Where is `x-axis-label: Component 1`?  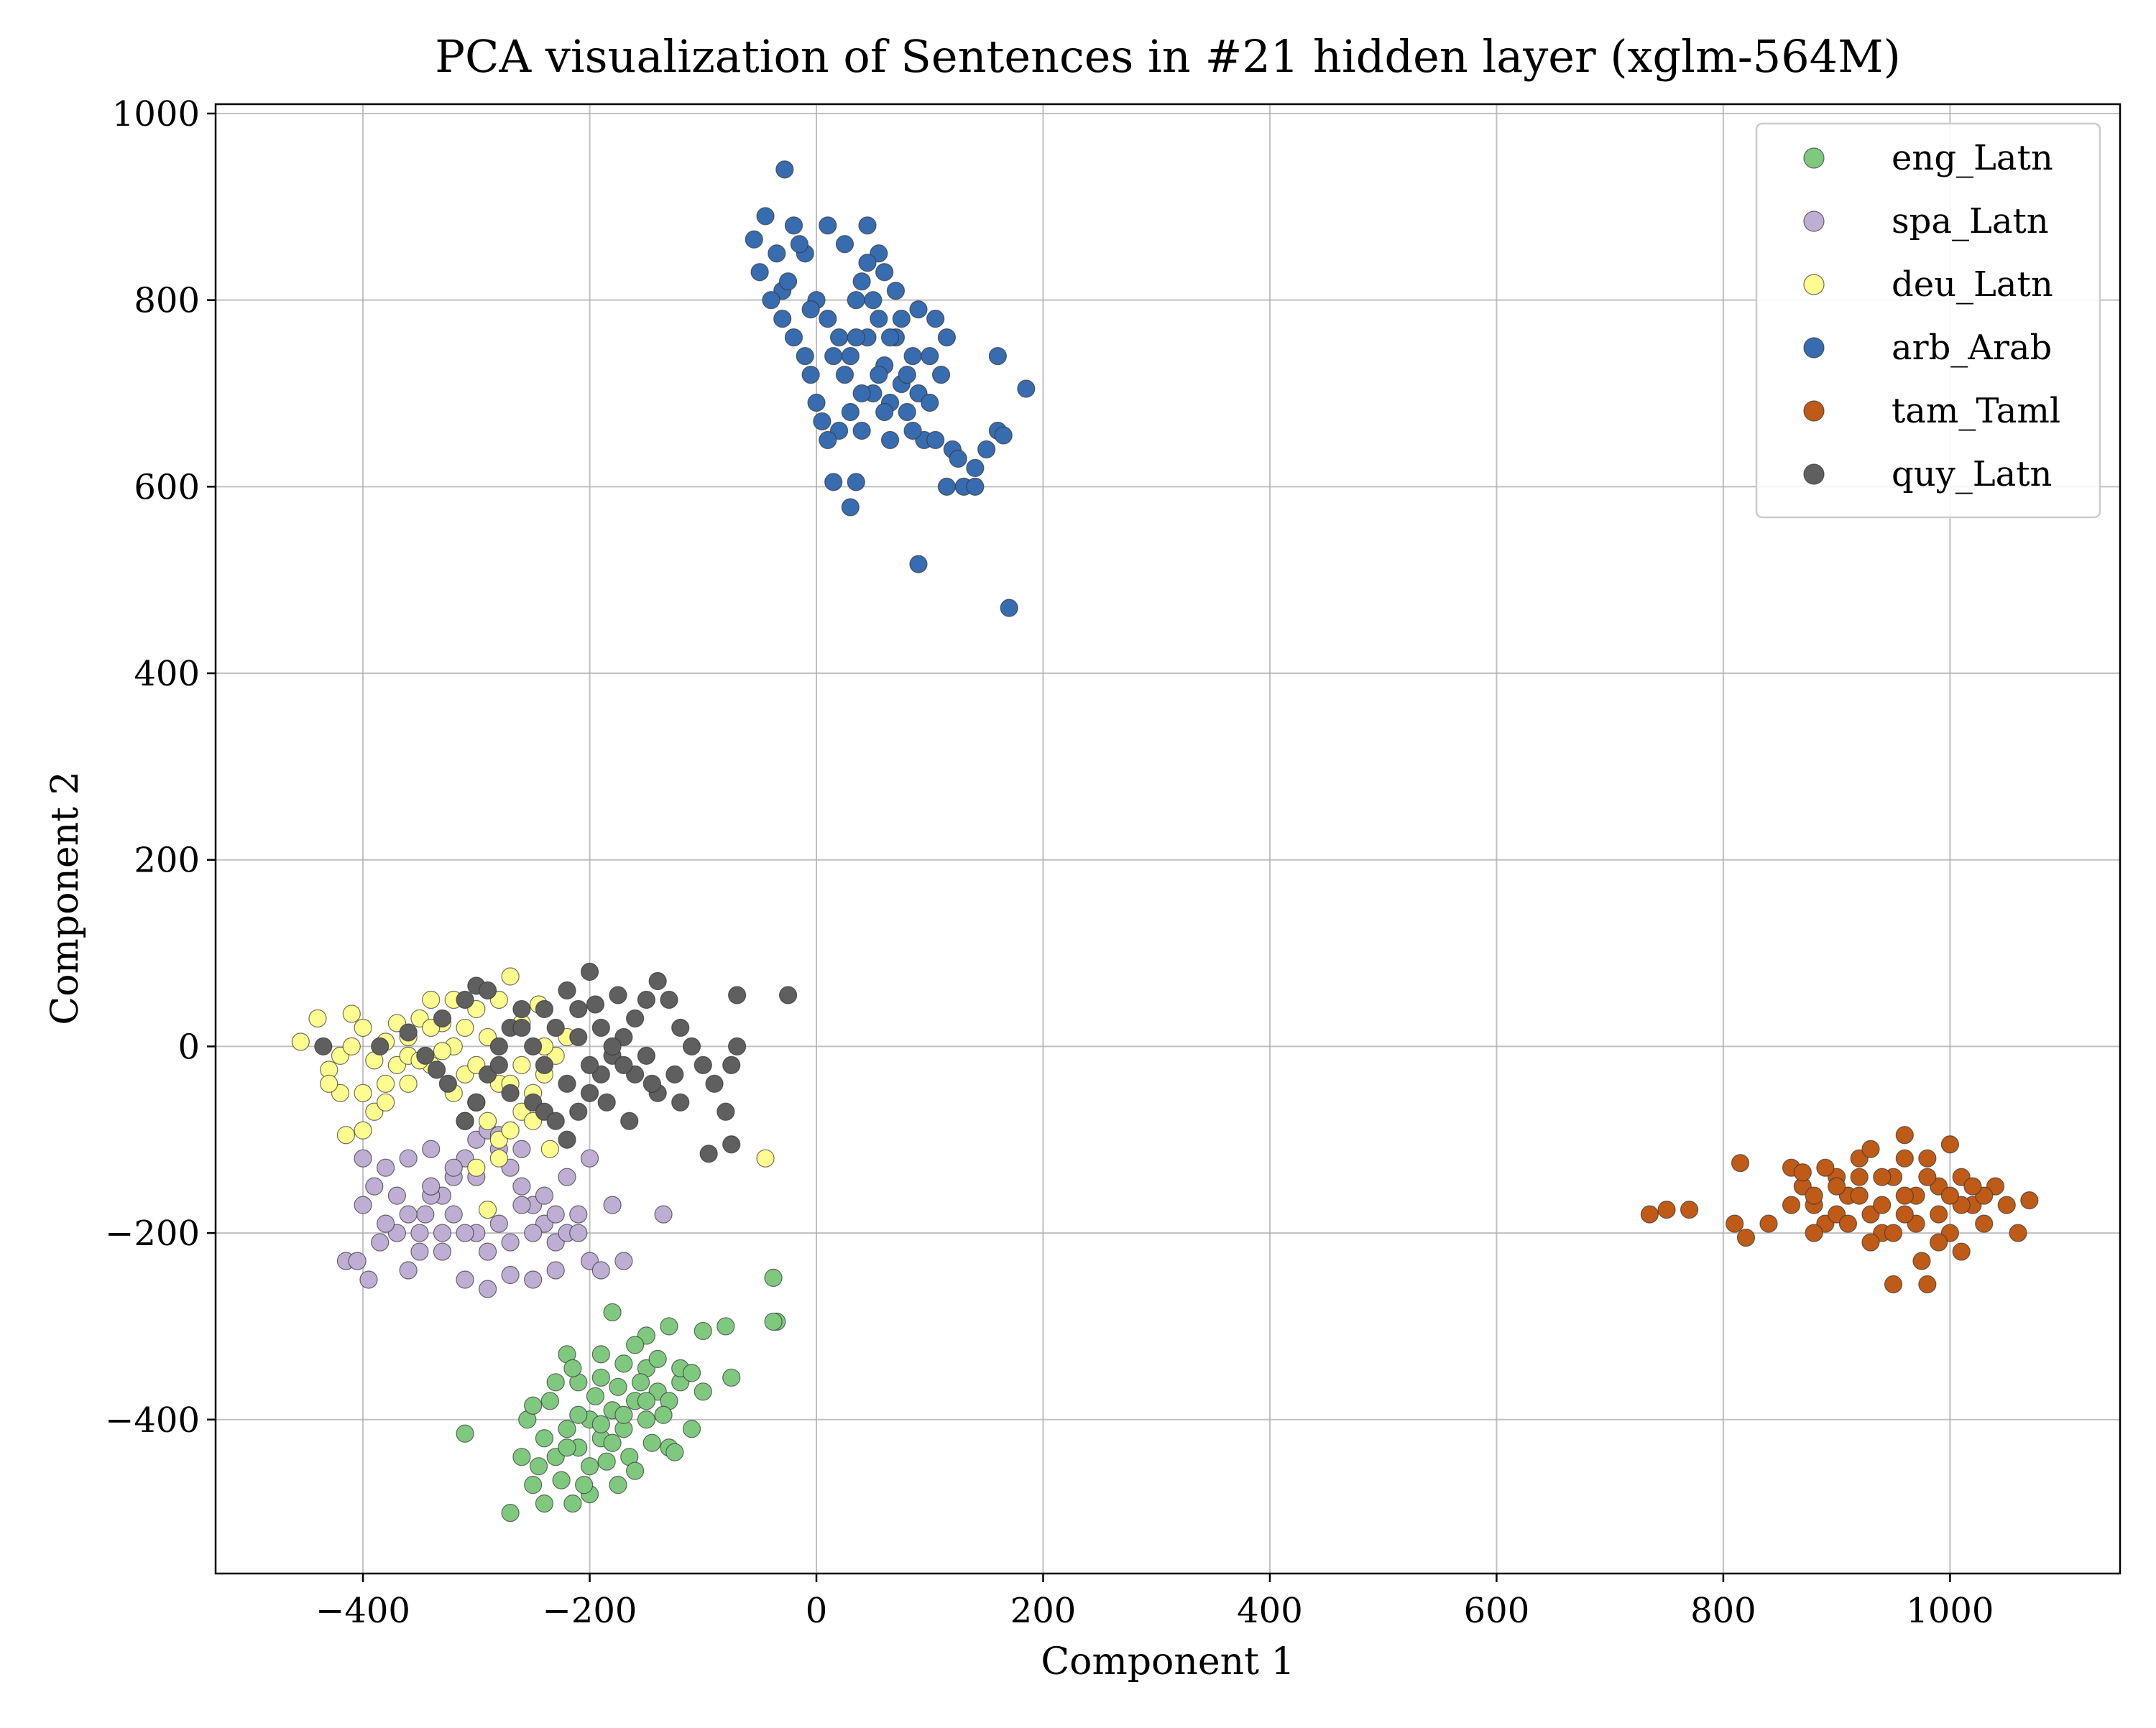 x-axis-label: Component 1 is located at coordinates (1167, 1661).